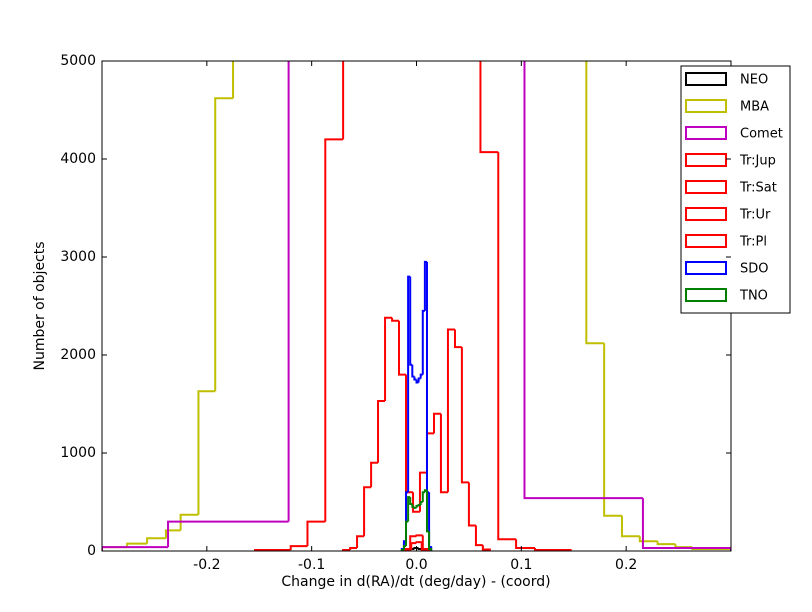 Image resolution: width=812 pixels, height=612 pixels. What do you see at coordinates (761, 134) in the screenshot?
I see `legend-label: Comet` at bounding box center [761, 134].